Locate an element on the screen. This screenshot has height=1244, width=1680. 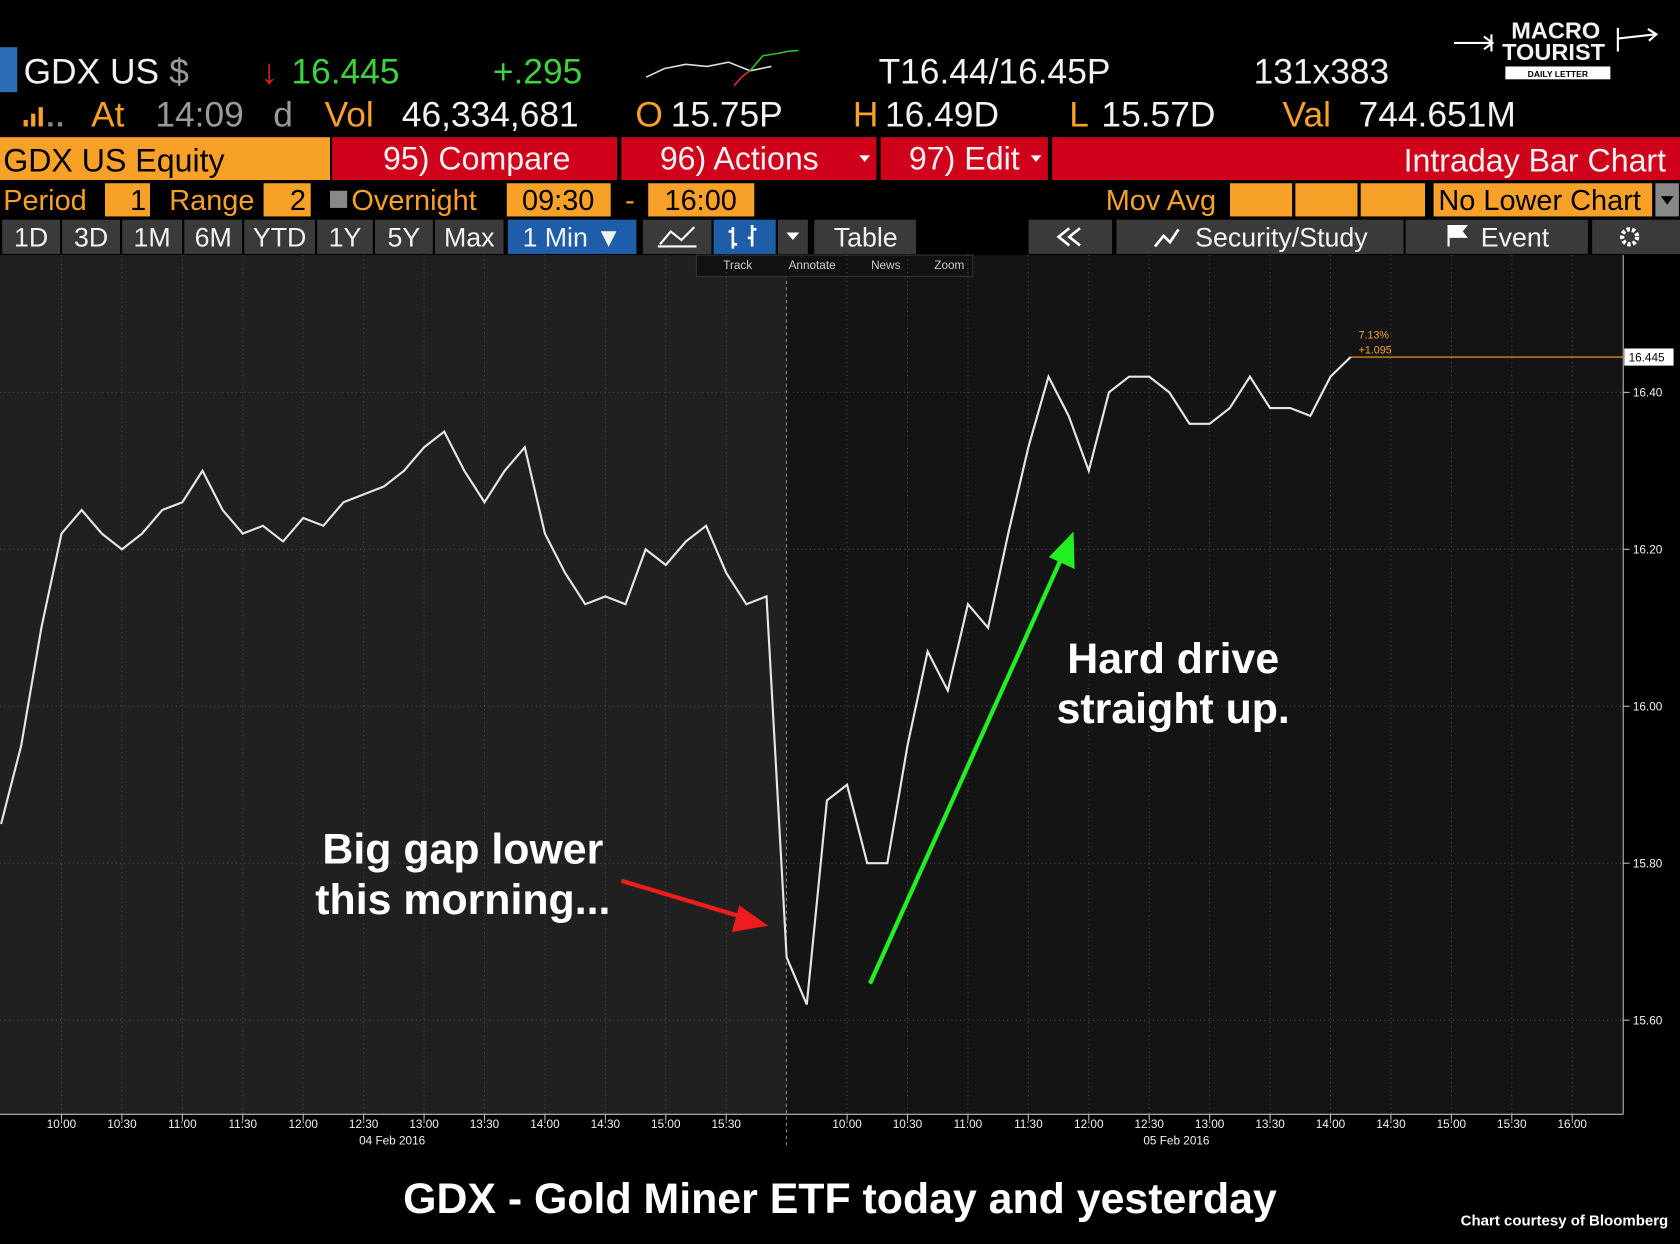
sparkline-today is located at coordinates (774, 60).